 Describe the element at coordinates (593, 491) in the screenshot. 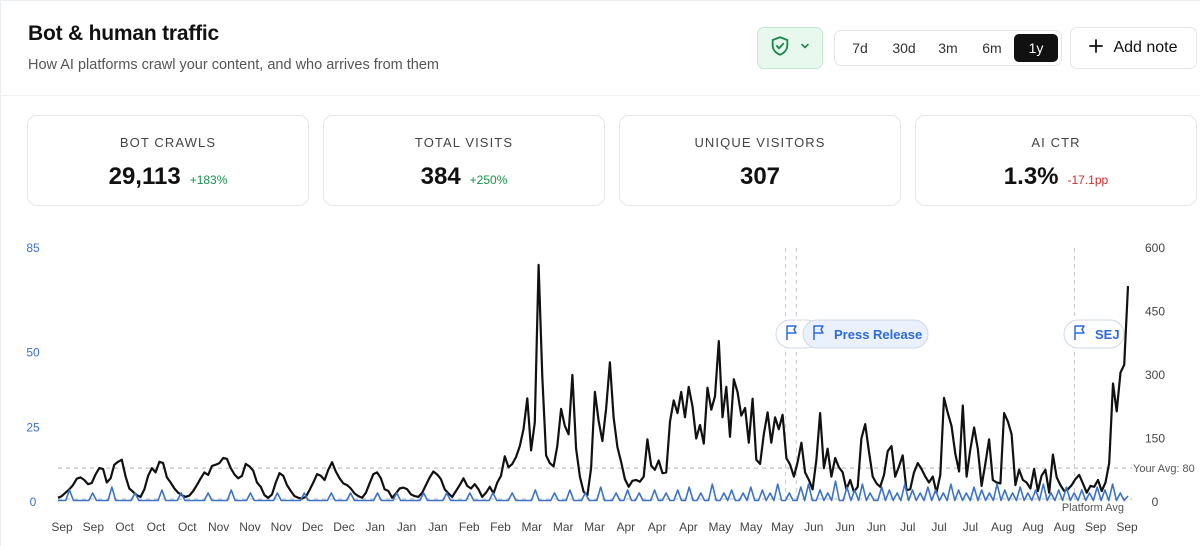

I see `visits-line` at that location.